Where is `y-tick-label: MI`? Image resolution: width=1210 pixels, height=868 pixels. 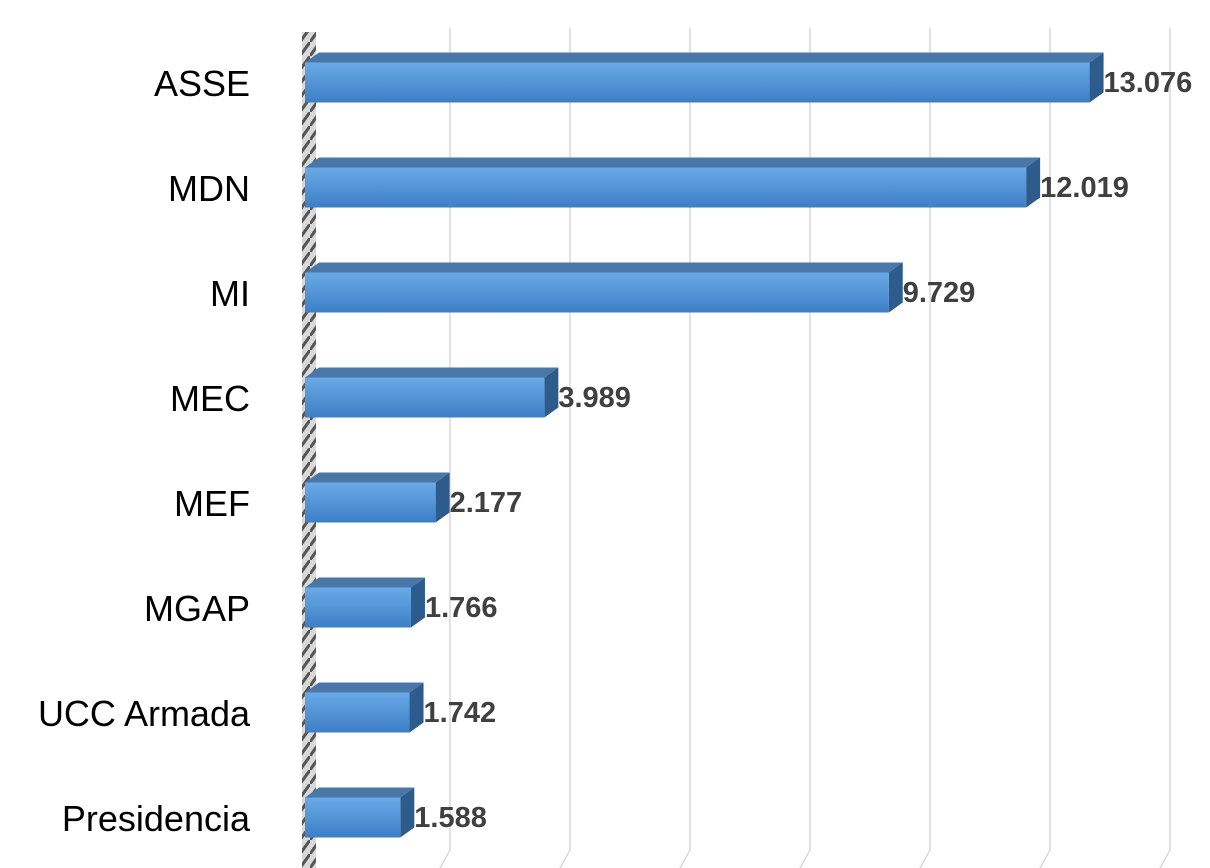
y-tick-label: MI is located at coordinates (230, 293).